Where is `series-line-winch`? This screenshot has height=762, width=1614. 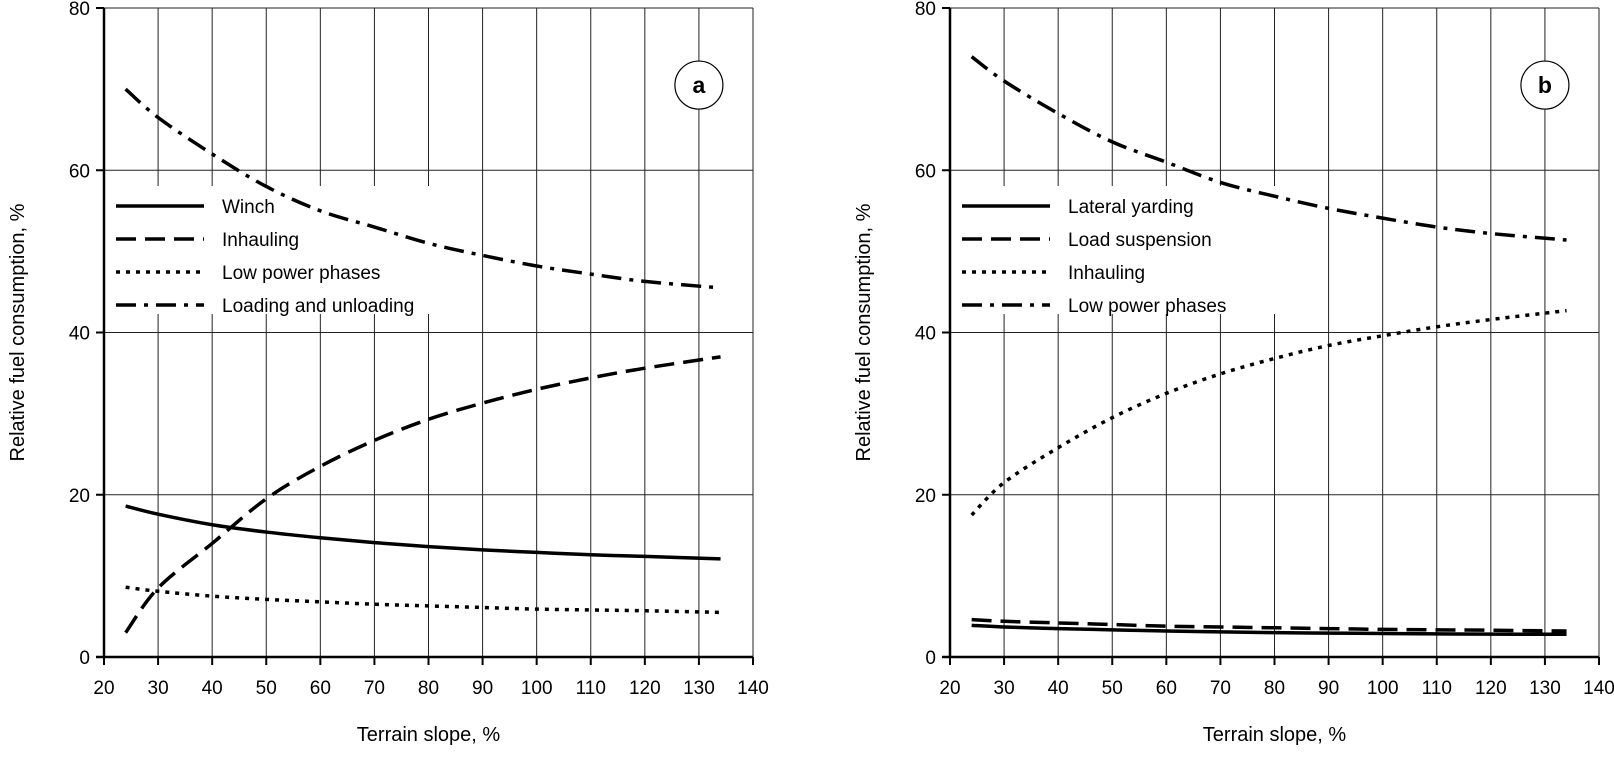
series-line-winch is located at coordinates (423, 532).